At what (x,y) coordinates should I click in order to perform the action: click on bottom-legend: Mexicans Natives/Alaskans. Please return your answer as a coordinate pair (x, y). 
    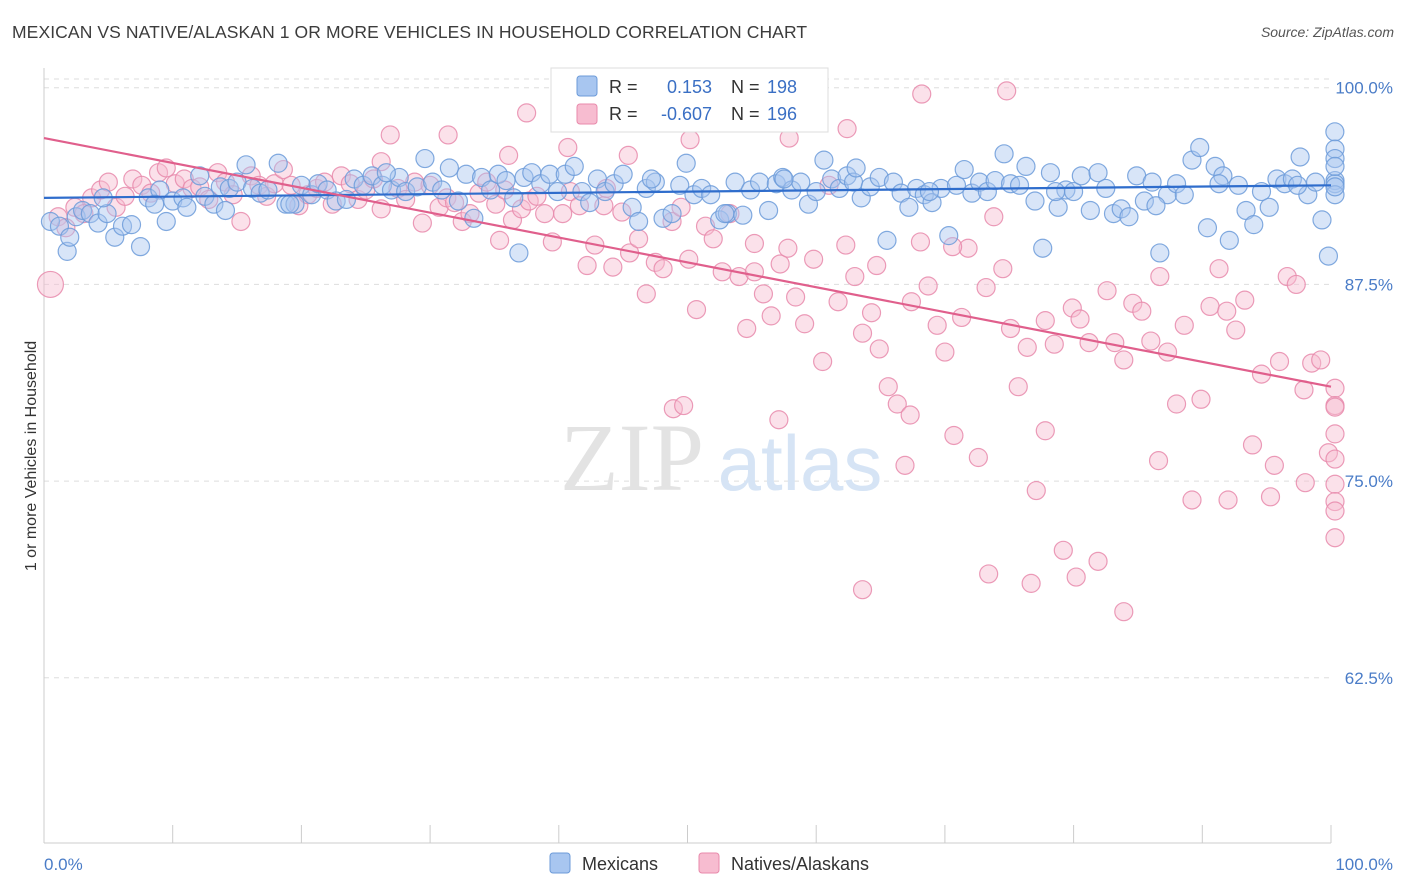
    Looking at the image, I should click on (709, 863).